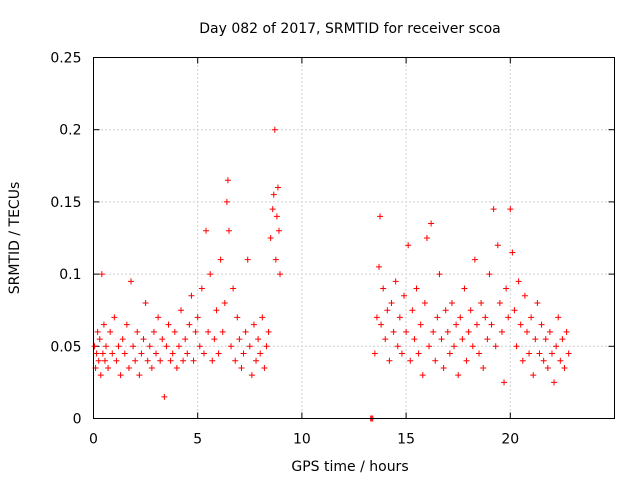 The image size is (640, 480). Describe the element at coordinates (15, 238) in the screenshot. I see `y-axis-label: SRMTID / TECUs` at that location.